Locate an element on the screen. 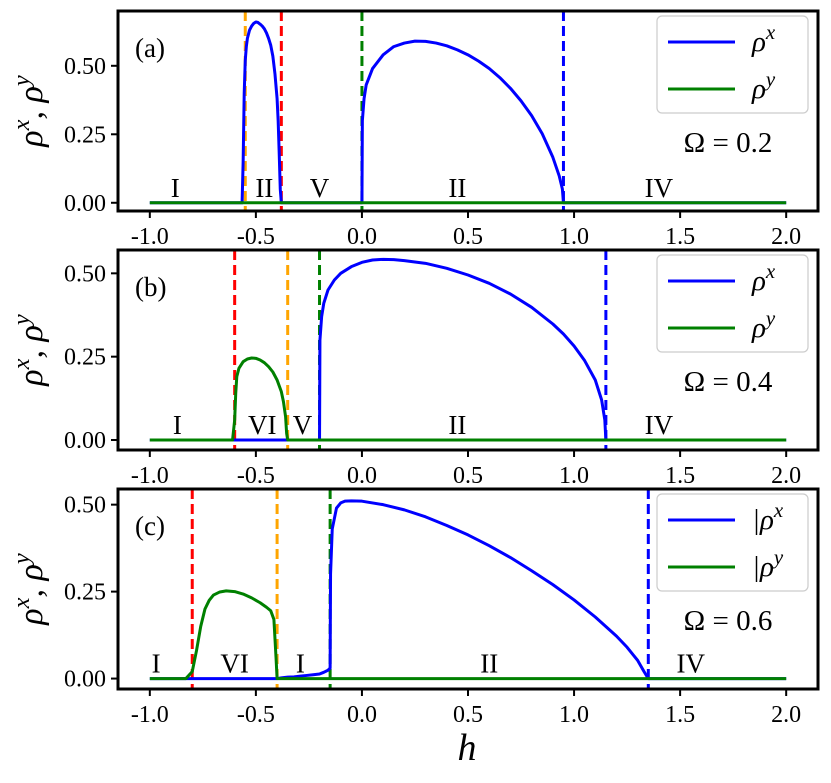 Image resolution: width=831 pixels, height=783 pixels. panel-label: (a) is located at coordinates (150, 48).